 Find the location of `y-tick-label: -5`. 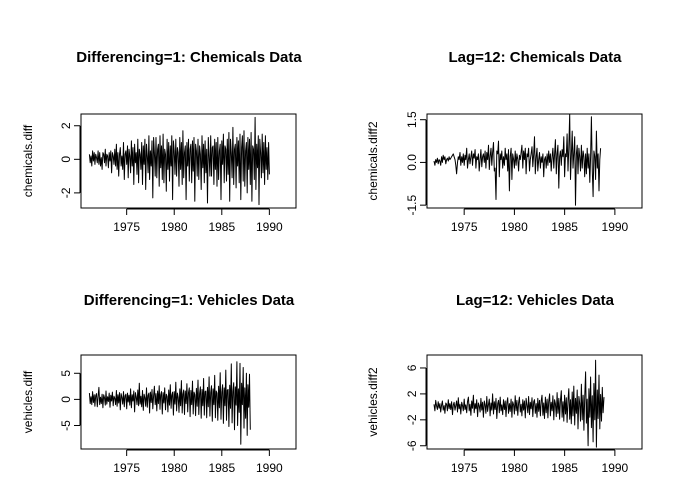

y-tick-label: -5 is located at coordinates (66, 425).